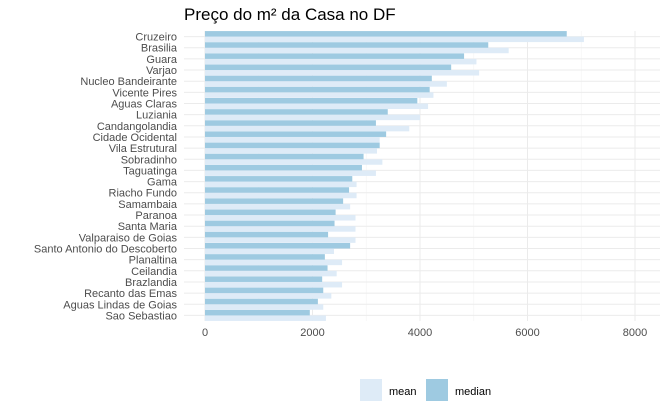 The width and height of the screenshot is (668, 417). I want to click on x-tick-label: 0, so click(205, 333).